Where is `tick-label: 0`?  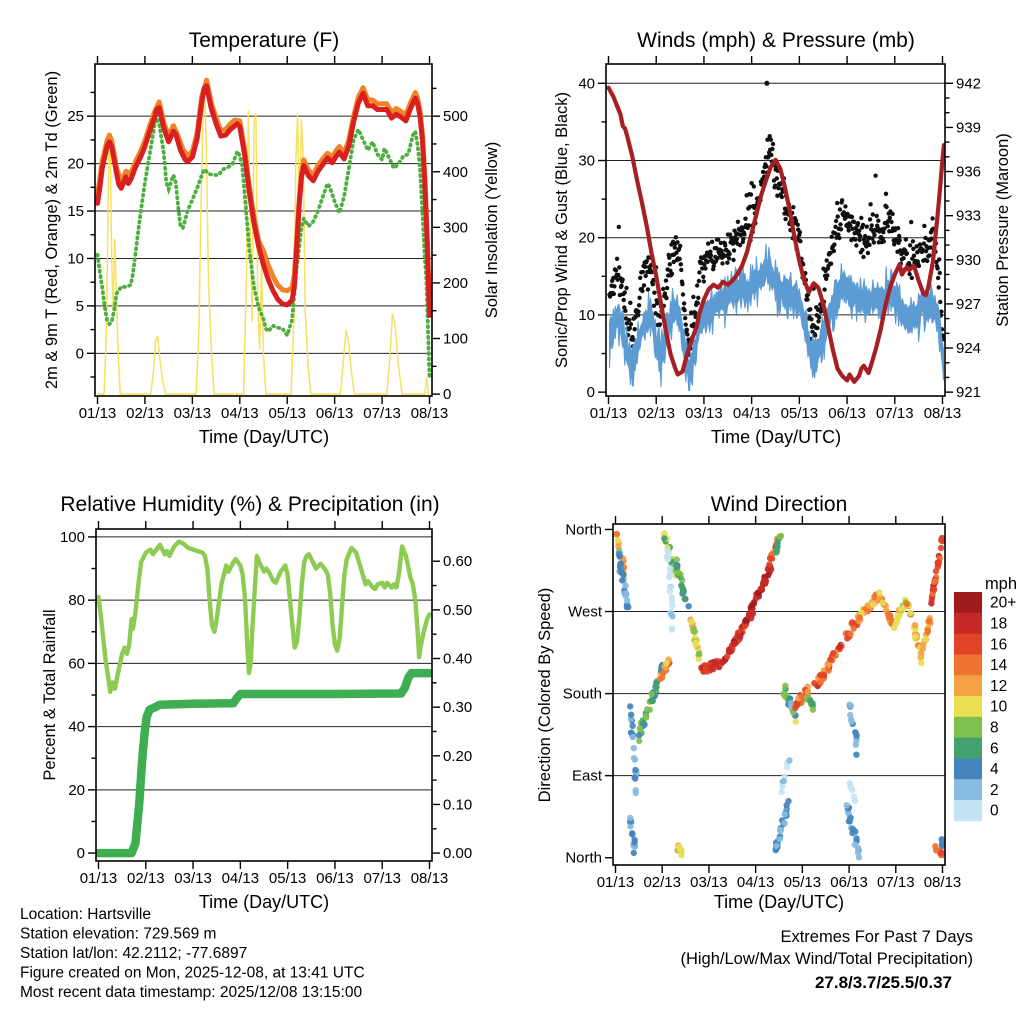 tick-label: 0 is located at coordinates (447, 394).